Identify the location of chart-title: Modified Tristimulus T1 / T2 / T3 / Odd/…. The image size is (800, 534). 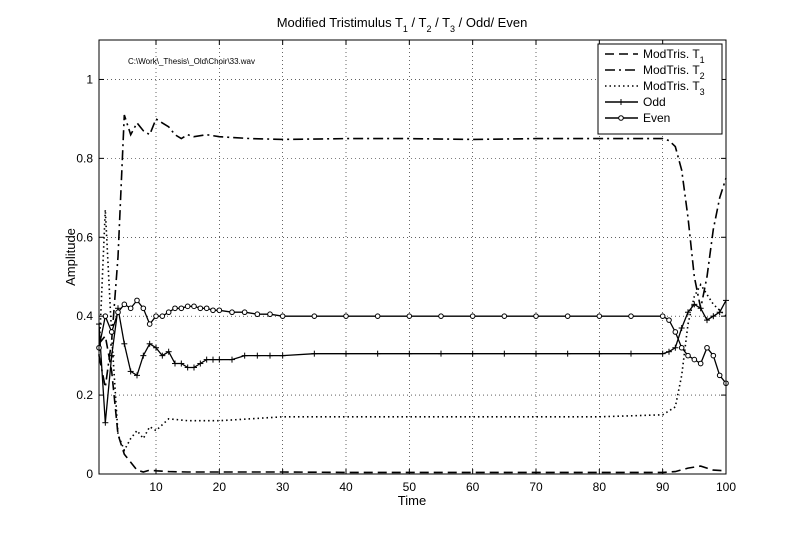
(402, 24).